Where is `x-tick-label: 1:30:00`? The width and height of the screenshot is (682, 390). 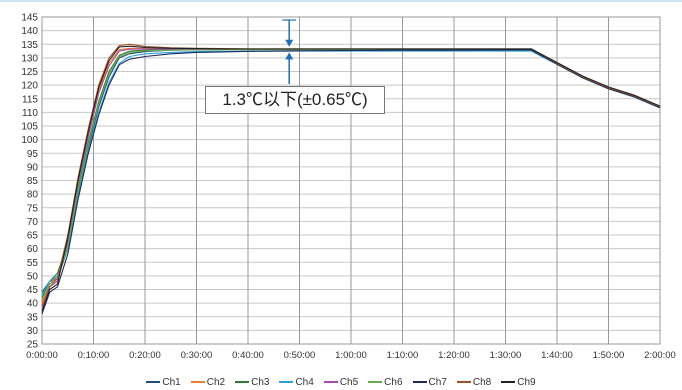 x-tick-label: 1:30:00 is located at coordinates (506, 355).